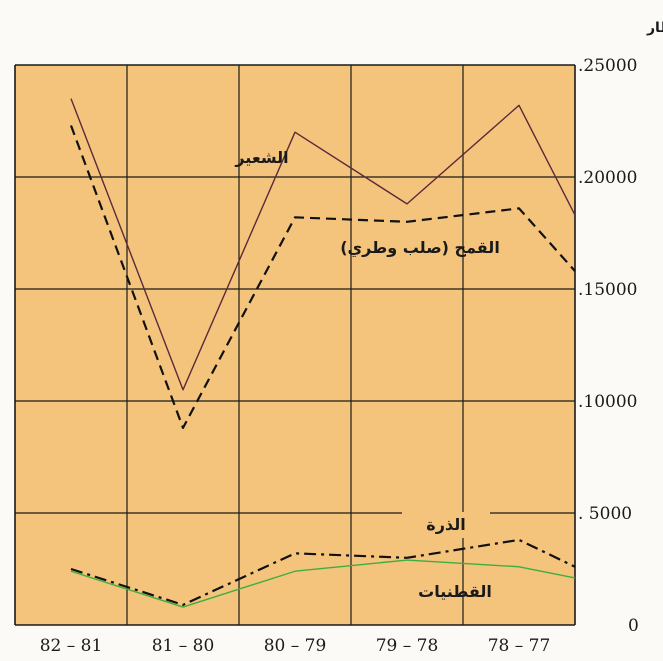 The height and width of the screenshot is (661, 663). I want to click on series-label-0: الشعير, so click(261, 157).